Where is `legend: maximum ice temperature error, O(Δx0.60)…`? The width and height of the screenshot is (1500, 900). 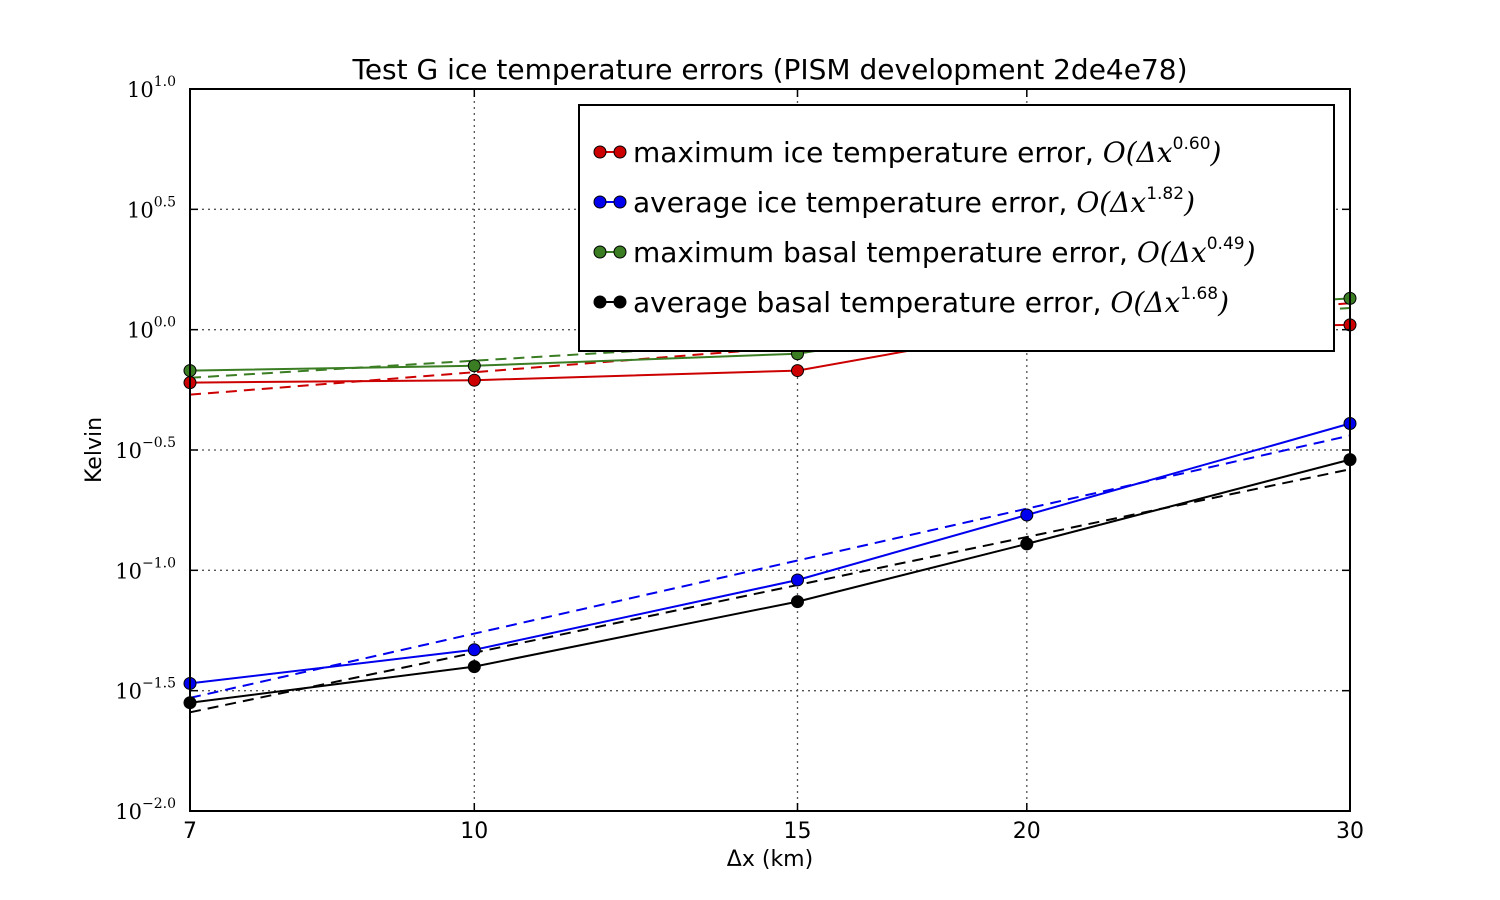 legend: maximum ice temperature error, O(Δx0.60)… is located at coordinates (956, 228).